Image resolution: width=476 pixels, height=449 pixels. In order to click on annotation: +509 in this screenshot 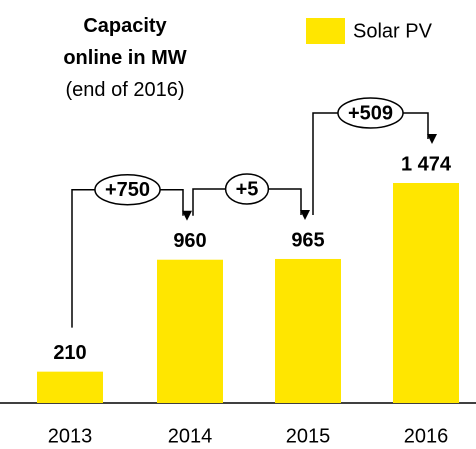, I will do `click(370, 113)`.